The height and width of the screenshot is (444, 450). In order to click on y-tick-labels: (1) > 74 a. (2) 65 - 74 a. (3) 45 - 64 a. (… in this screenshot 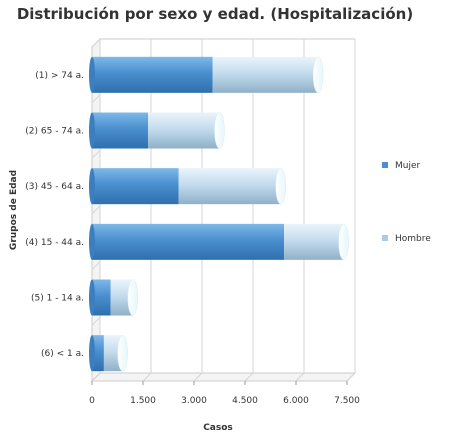, I will do `click(54, 215)`.